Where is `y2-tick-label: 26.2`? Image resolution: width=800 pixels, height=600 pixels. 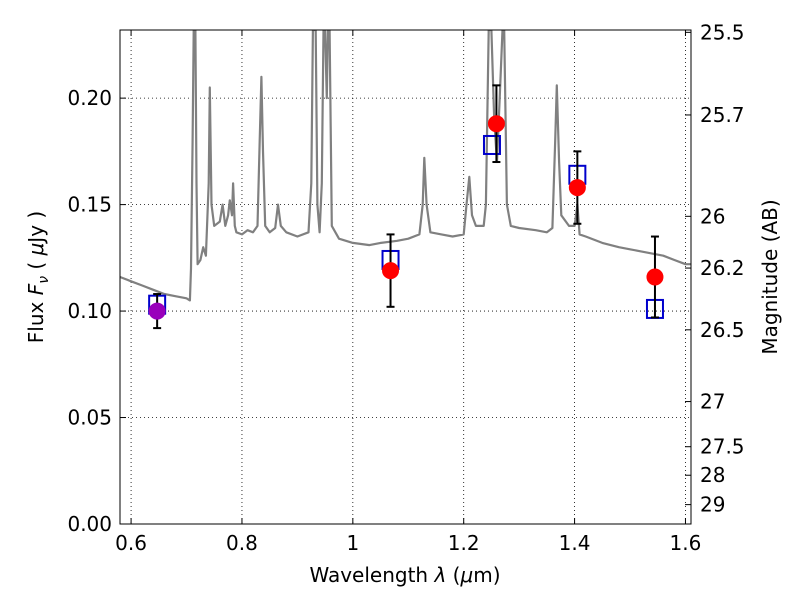 y2-tick-label: 26.2 is located at coordinates (722, 268).